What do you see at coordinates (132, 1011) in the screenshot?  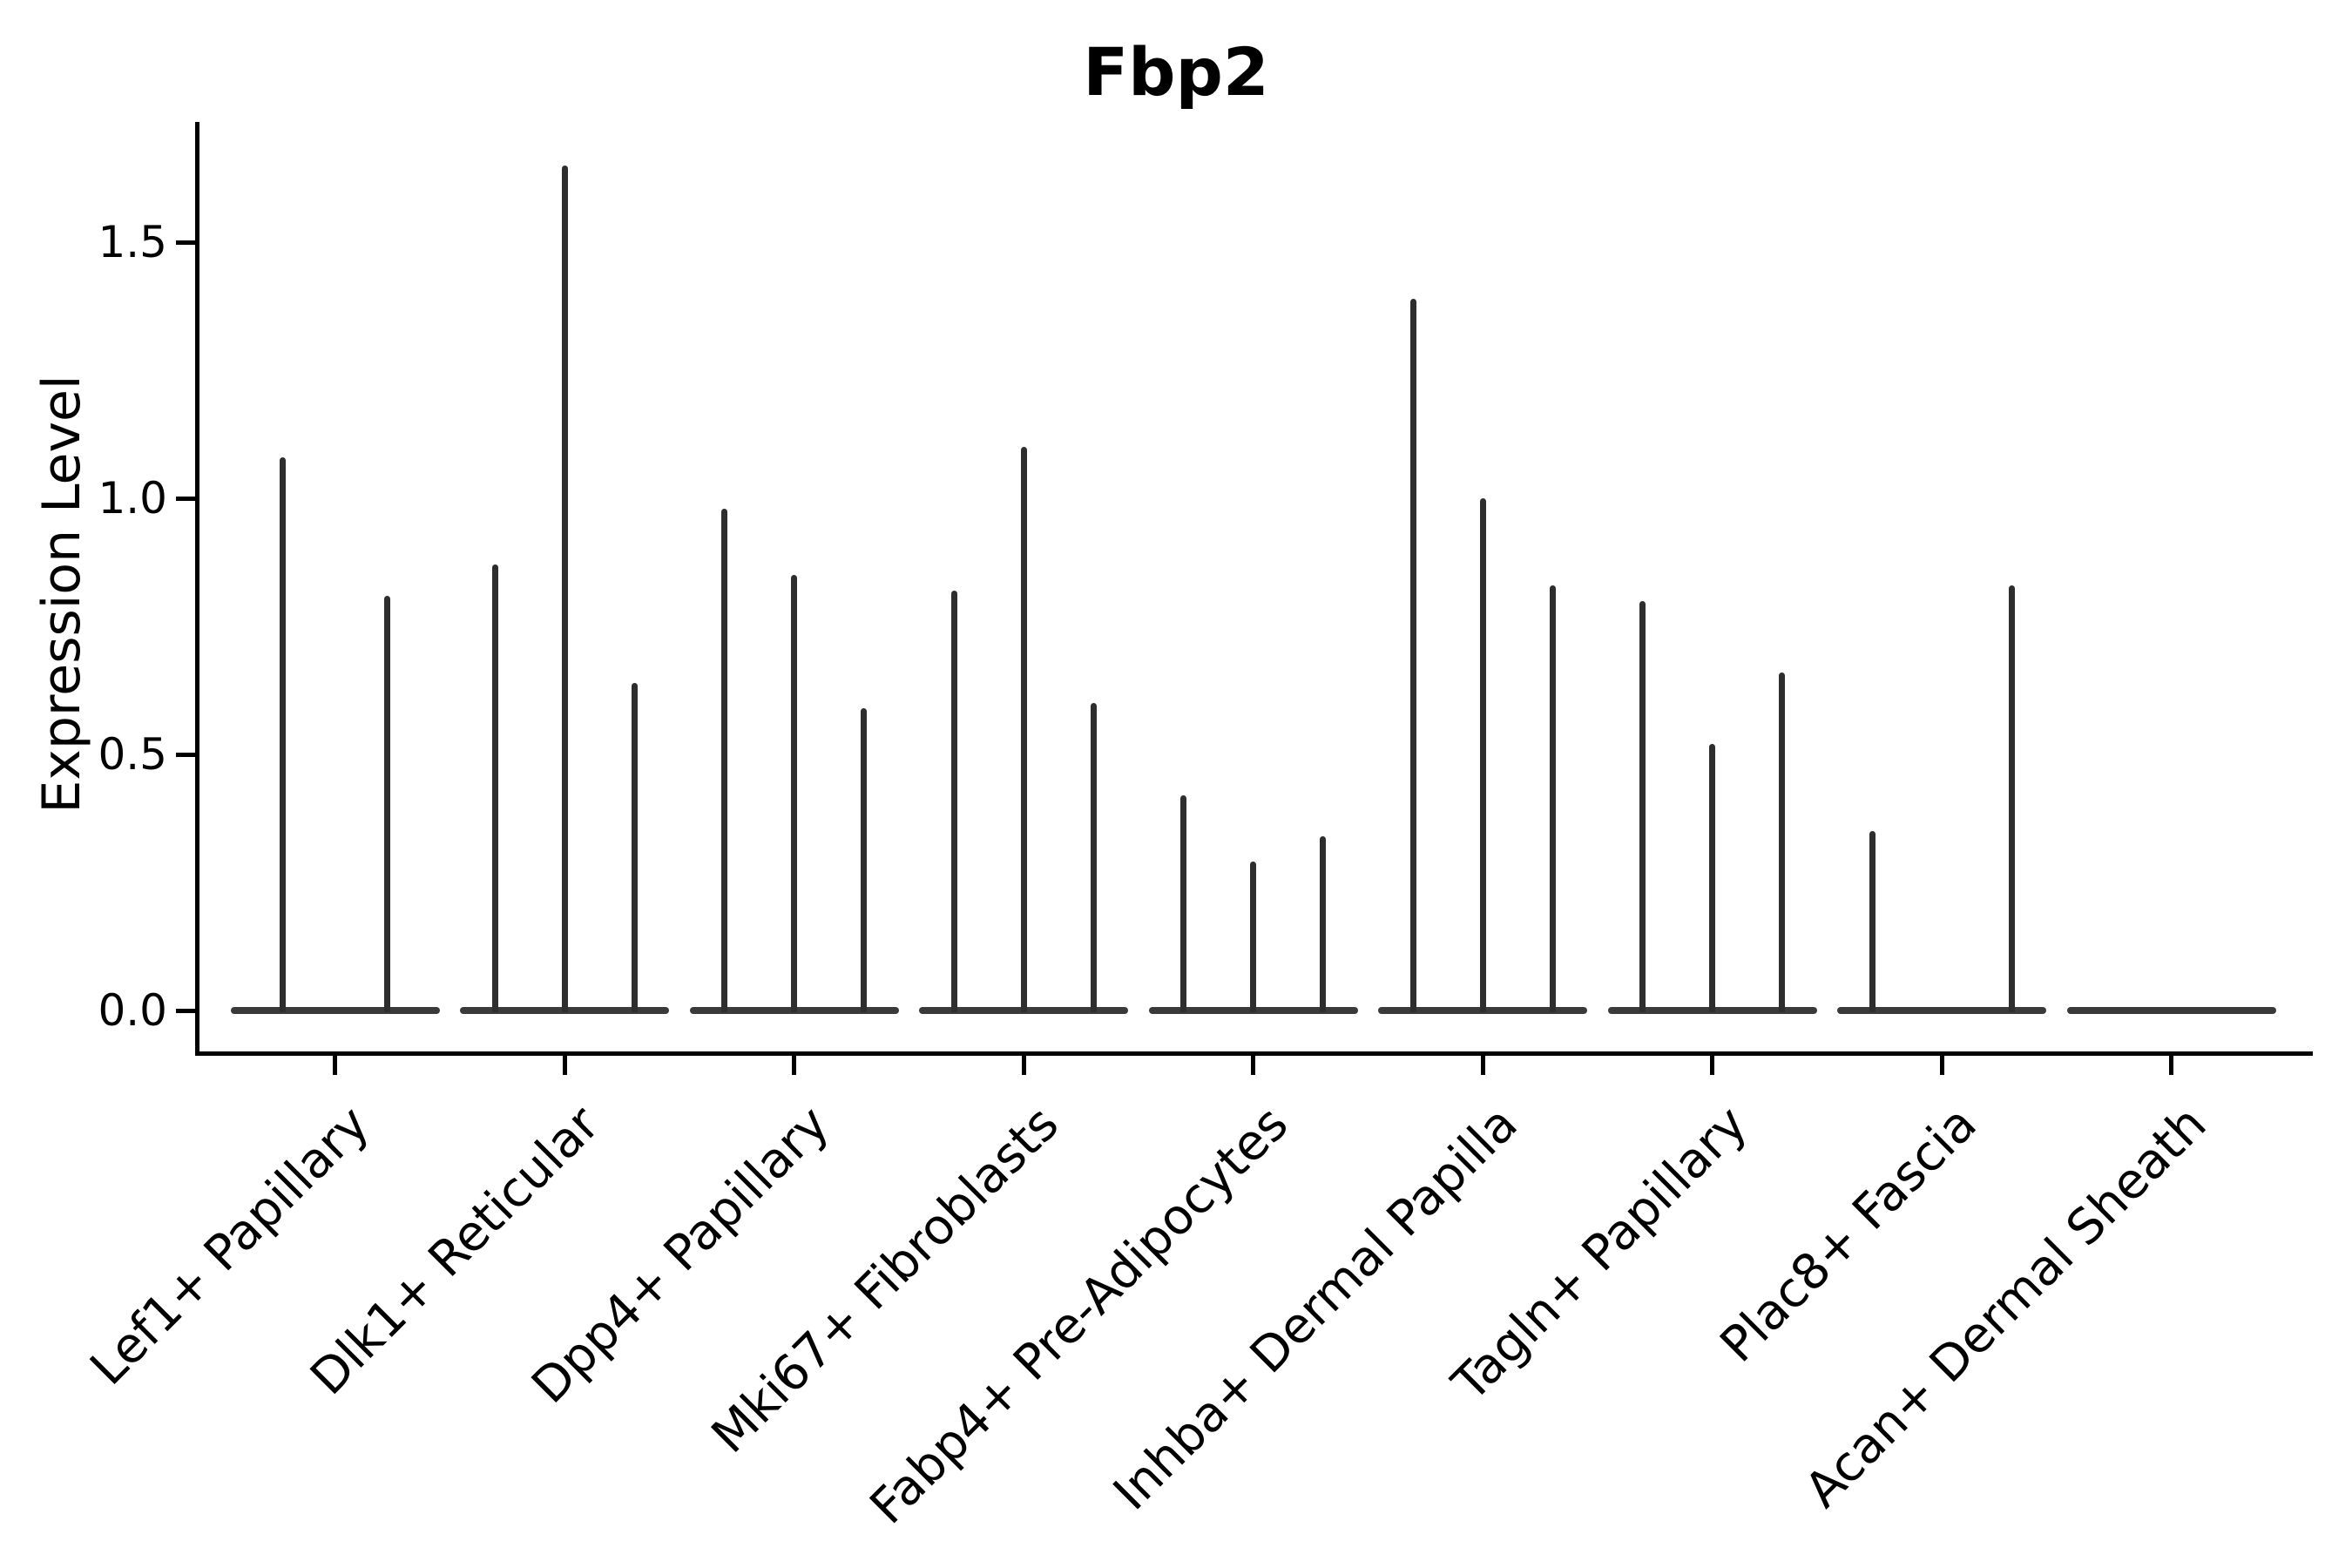 I see `y-tick-label: 0.0` at bounding box center [132, 1011].